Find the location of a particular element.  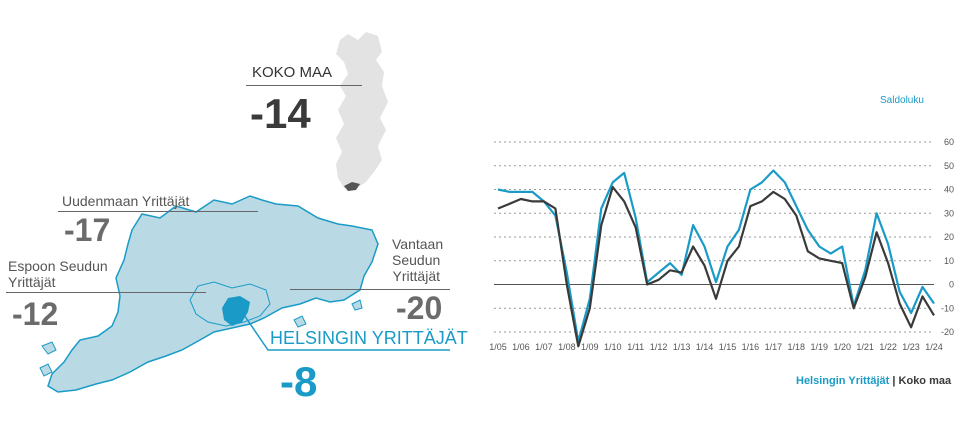

x-tick-label: 1/07 is located at coordinates (544, 347).